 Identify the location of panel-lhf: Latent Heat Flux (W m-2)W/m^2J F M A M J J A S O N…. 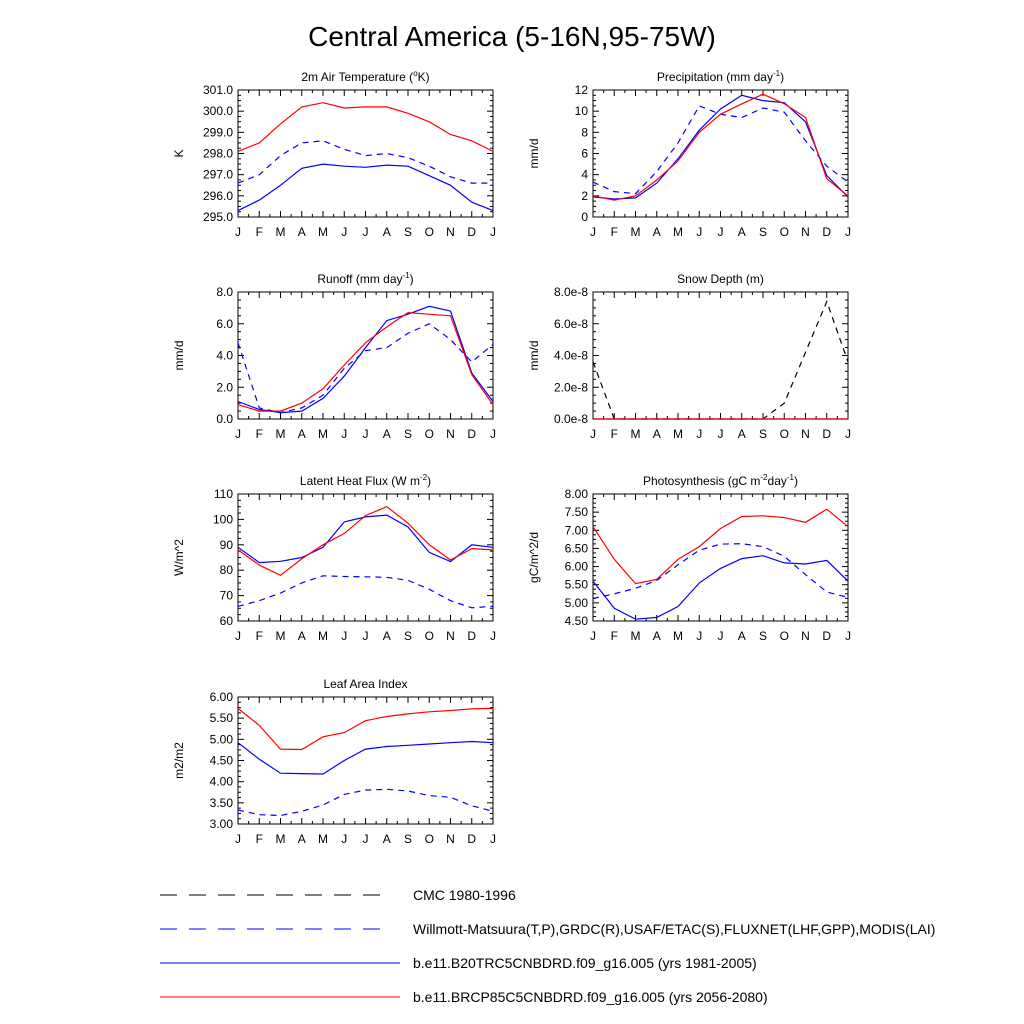
(334, 558).